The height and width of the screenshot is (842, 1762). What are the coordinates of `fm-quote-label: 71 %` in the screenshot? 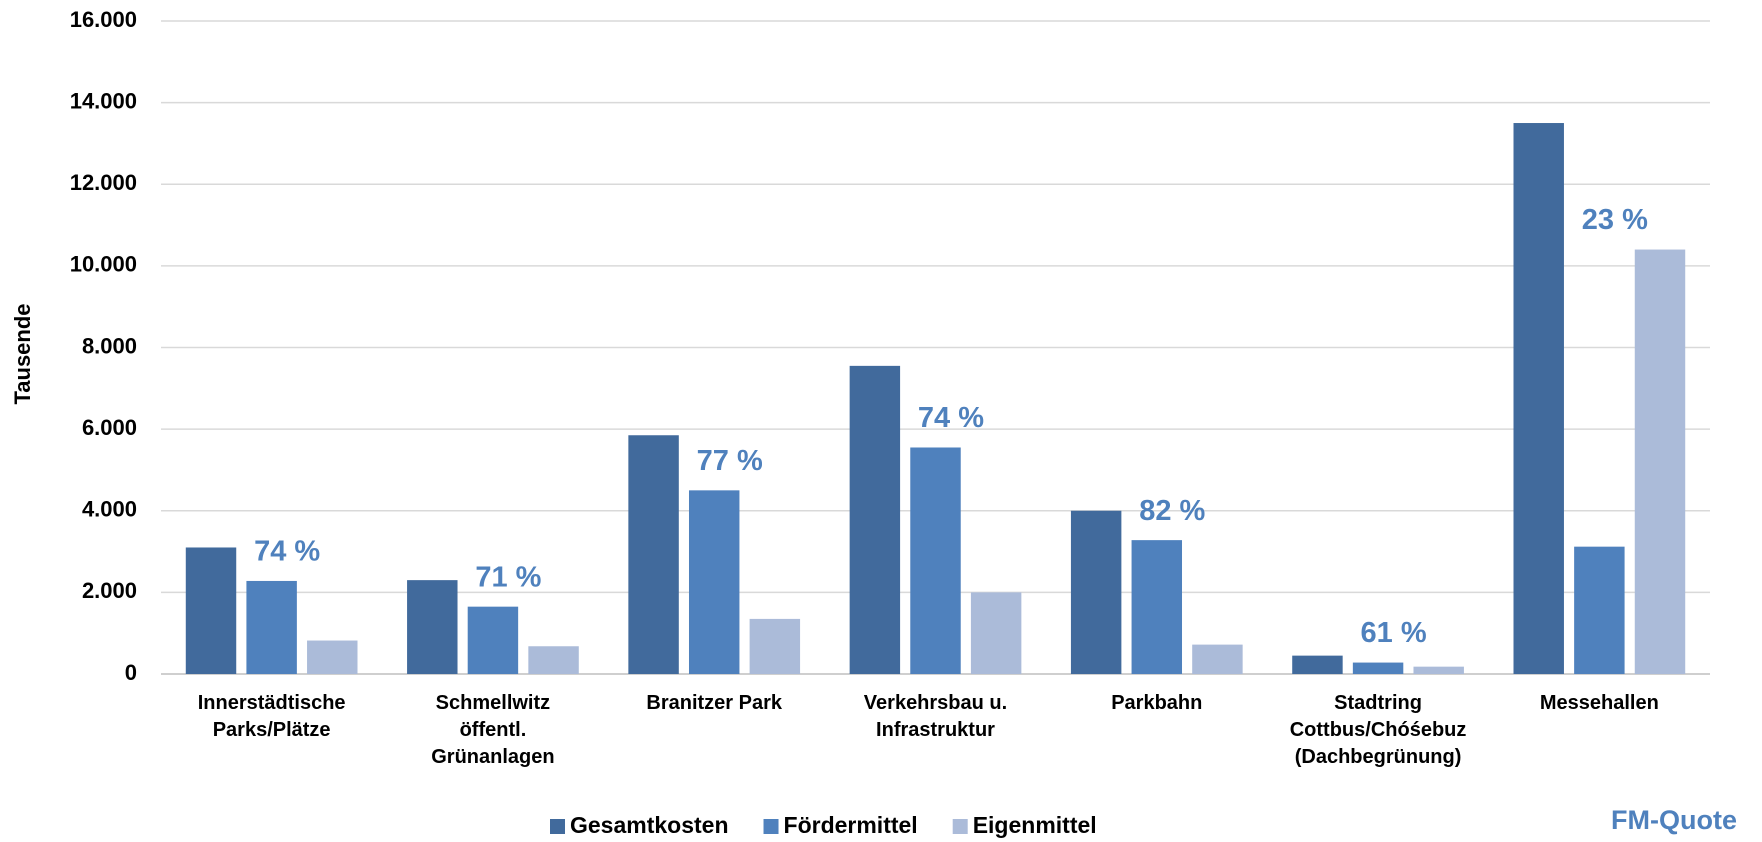 It's located at (508, 577).